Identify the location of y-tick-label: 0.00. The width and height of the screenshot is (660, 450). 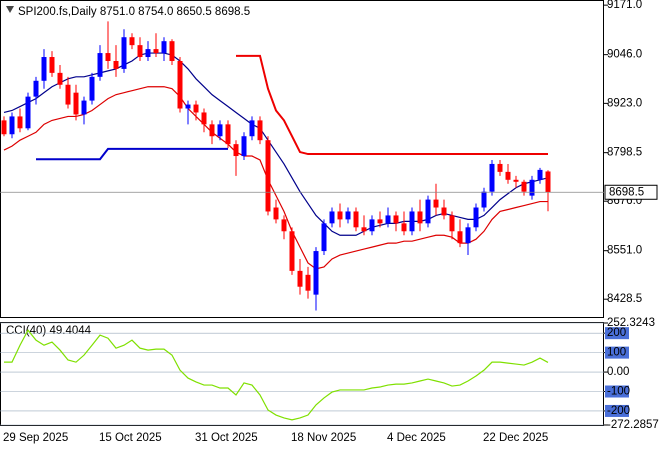
(618, 372).